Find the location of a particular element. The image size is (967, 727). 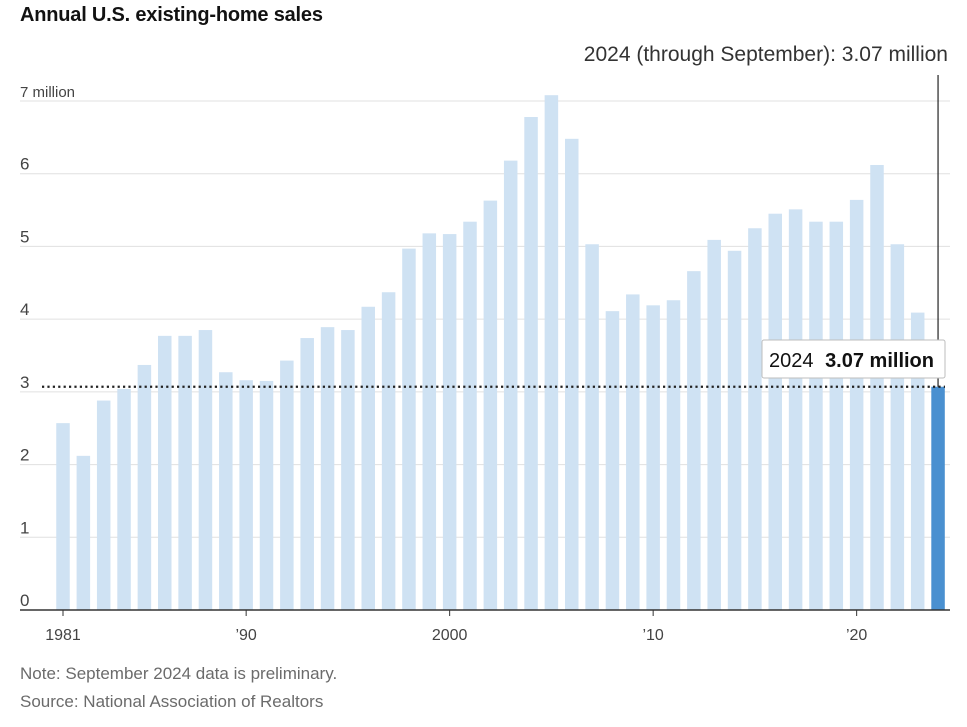

x-axis is located at coordinates (485, 612).